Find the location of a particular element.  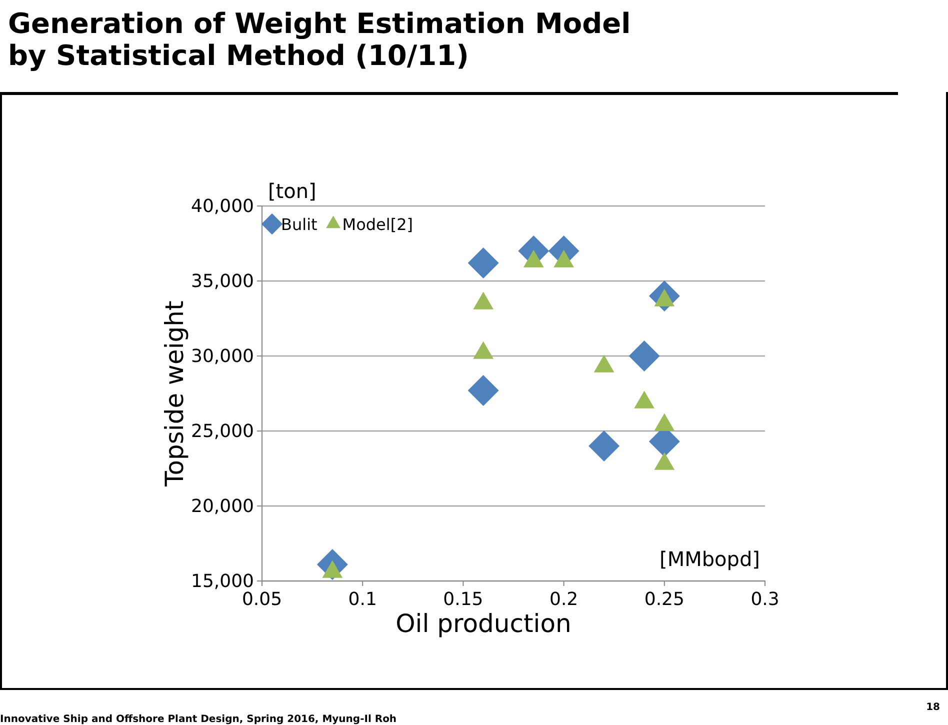

x-tick-label: 0.25 is located at coordinates (664, 599).